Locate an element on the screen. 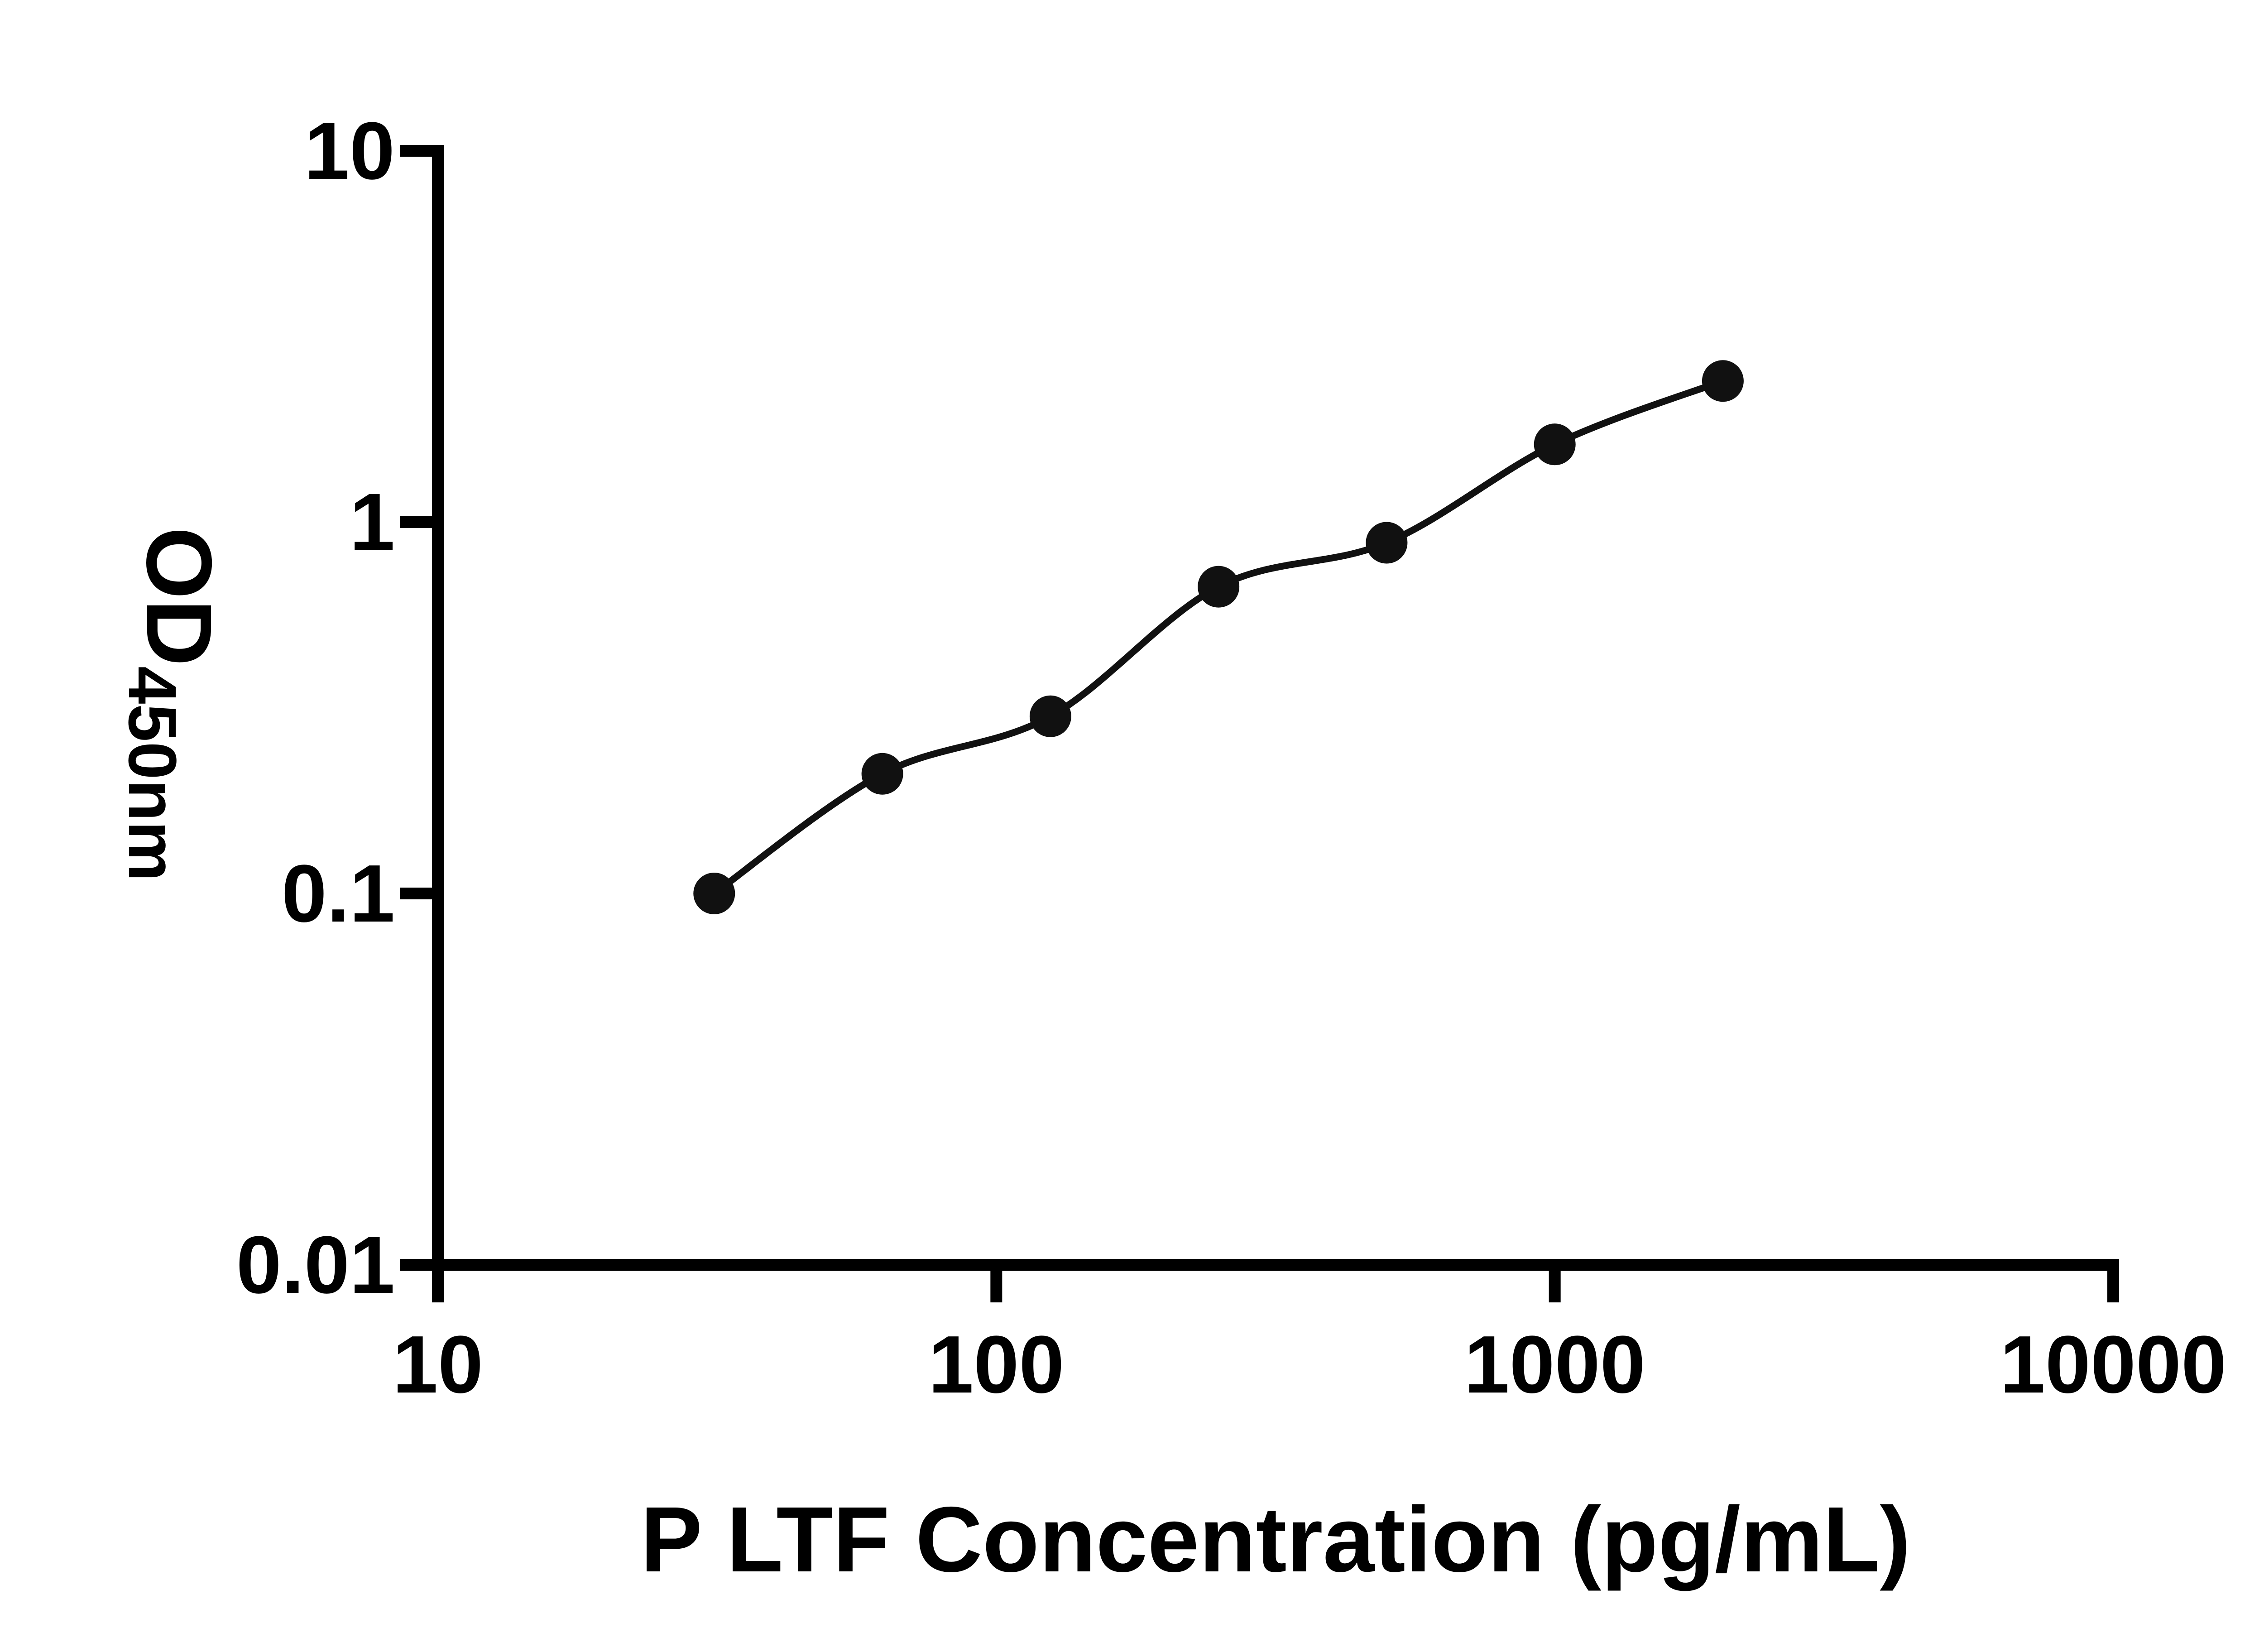  y-tick-label-1: 1 is located at coordinates (372, 522).